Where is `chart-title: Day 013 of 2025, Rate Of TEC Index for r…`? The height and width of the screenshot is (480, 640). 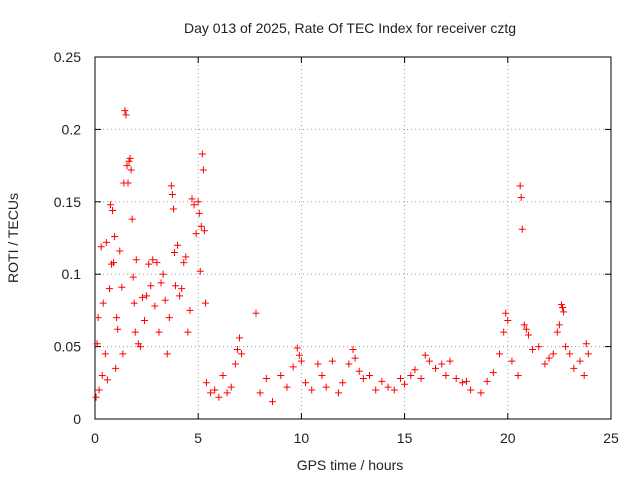 chart-title: Day 013 of 2025, Rate Of TEC Index for r… is located at coordinates (350, 28).